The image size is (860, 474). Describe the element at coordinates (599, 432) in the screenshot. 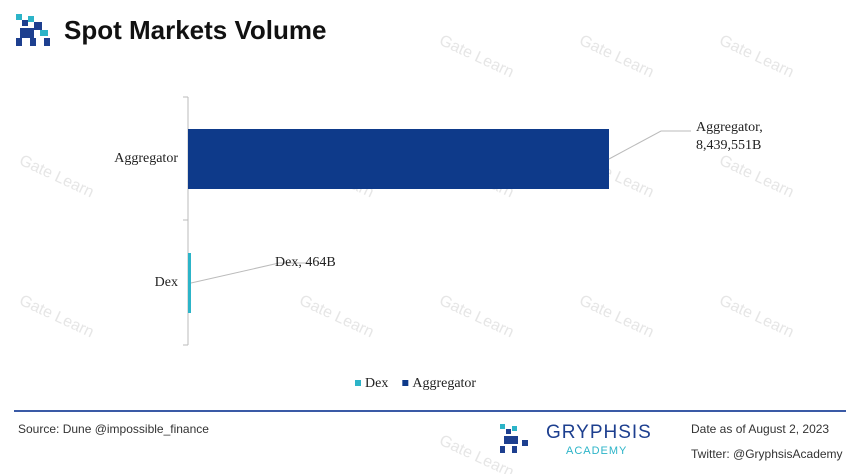

I see `brand: GRYPHSIS` at that location.